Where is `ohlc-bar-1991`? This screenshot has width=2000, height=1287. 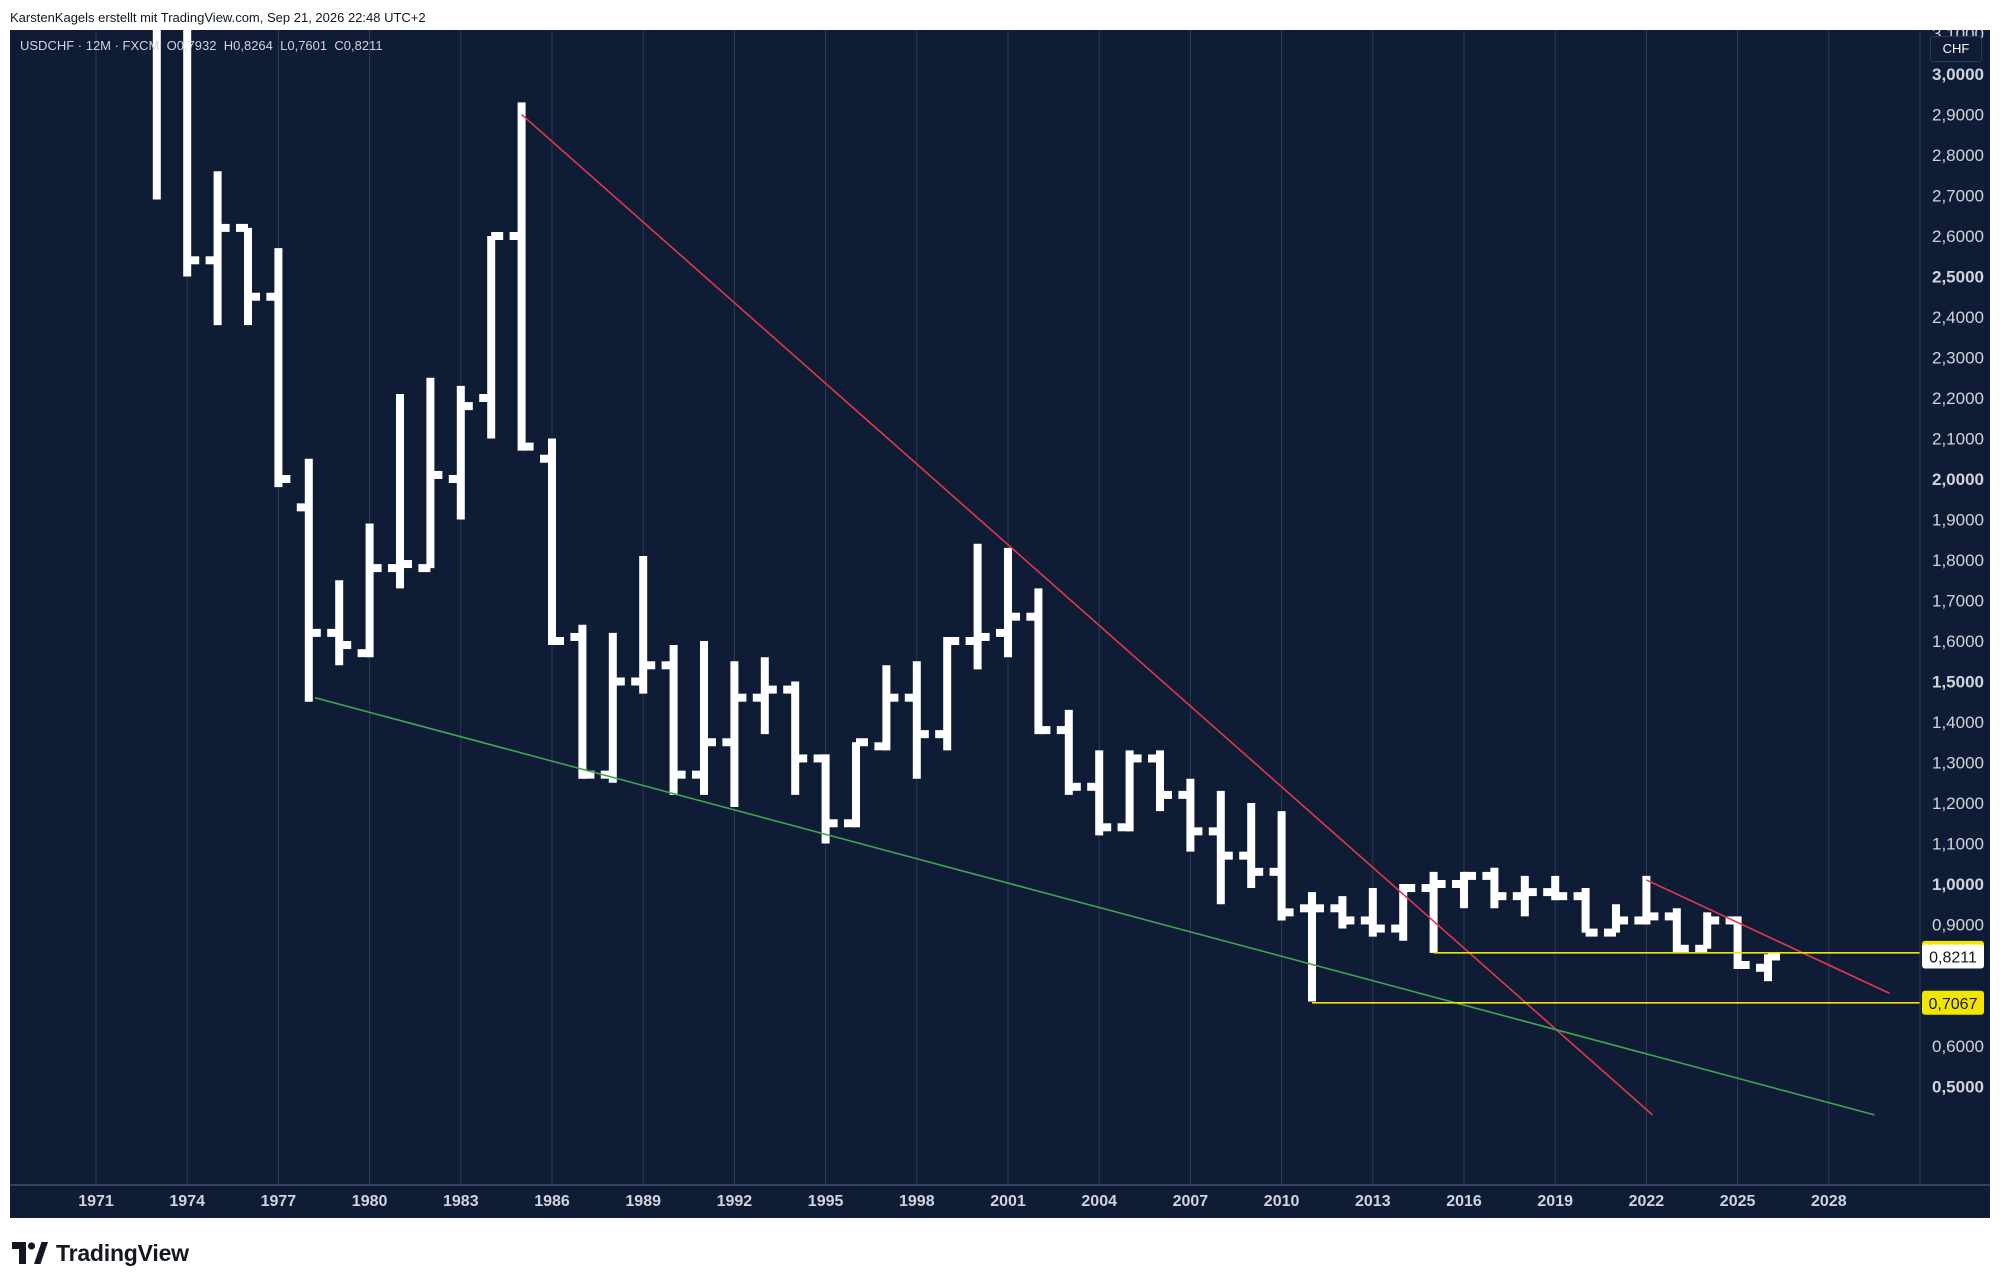
ohlc-bar-1991 is located at coordinates (704, 718).